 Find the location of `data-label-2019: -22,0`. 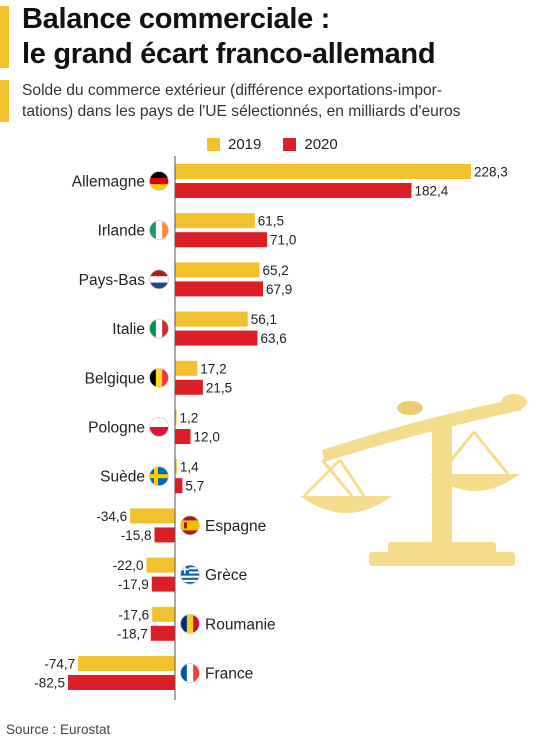

data-label-2019: -22,0 is located at coordinates (128, 565).